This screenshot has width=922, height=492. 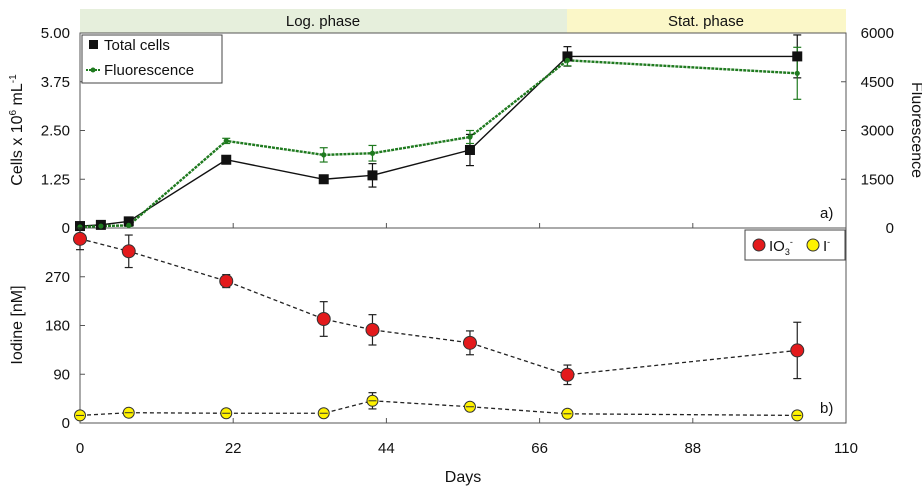 What do you see at coordinates (13, 78) in the screenshot?
I see `cells-label-sup2: -1` at bounding box center [13, 78].